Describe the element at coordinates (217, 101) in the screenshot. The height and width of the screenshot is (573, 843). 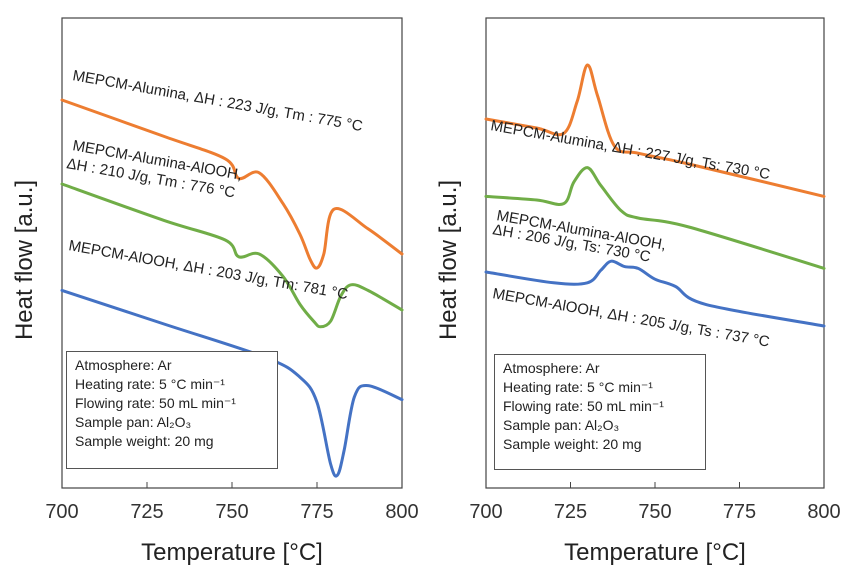
I see `curve-annotation: MEPCM-Alumina, ΔH : 223 J/g, Tm : 775 °C` at that location.